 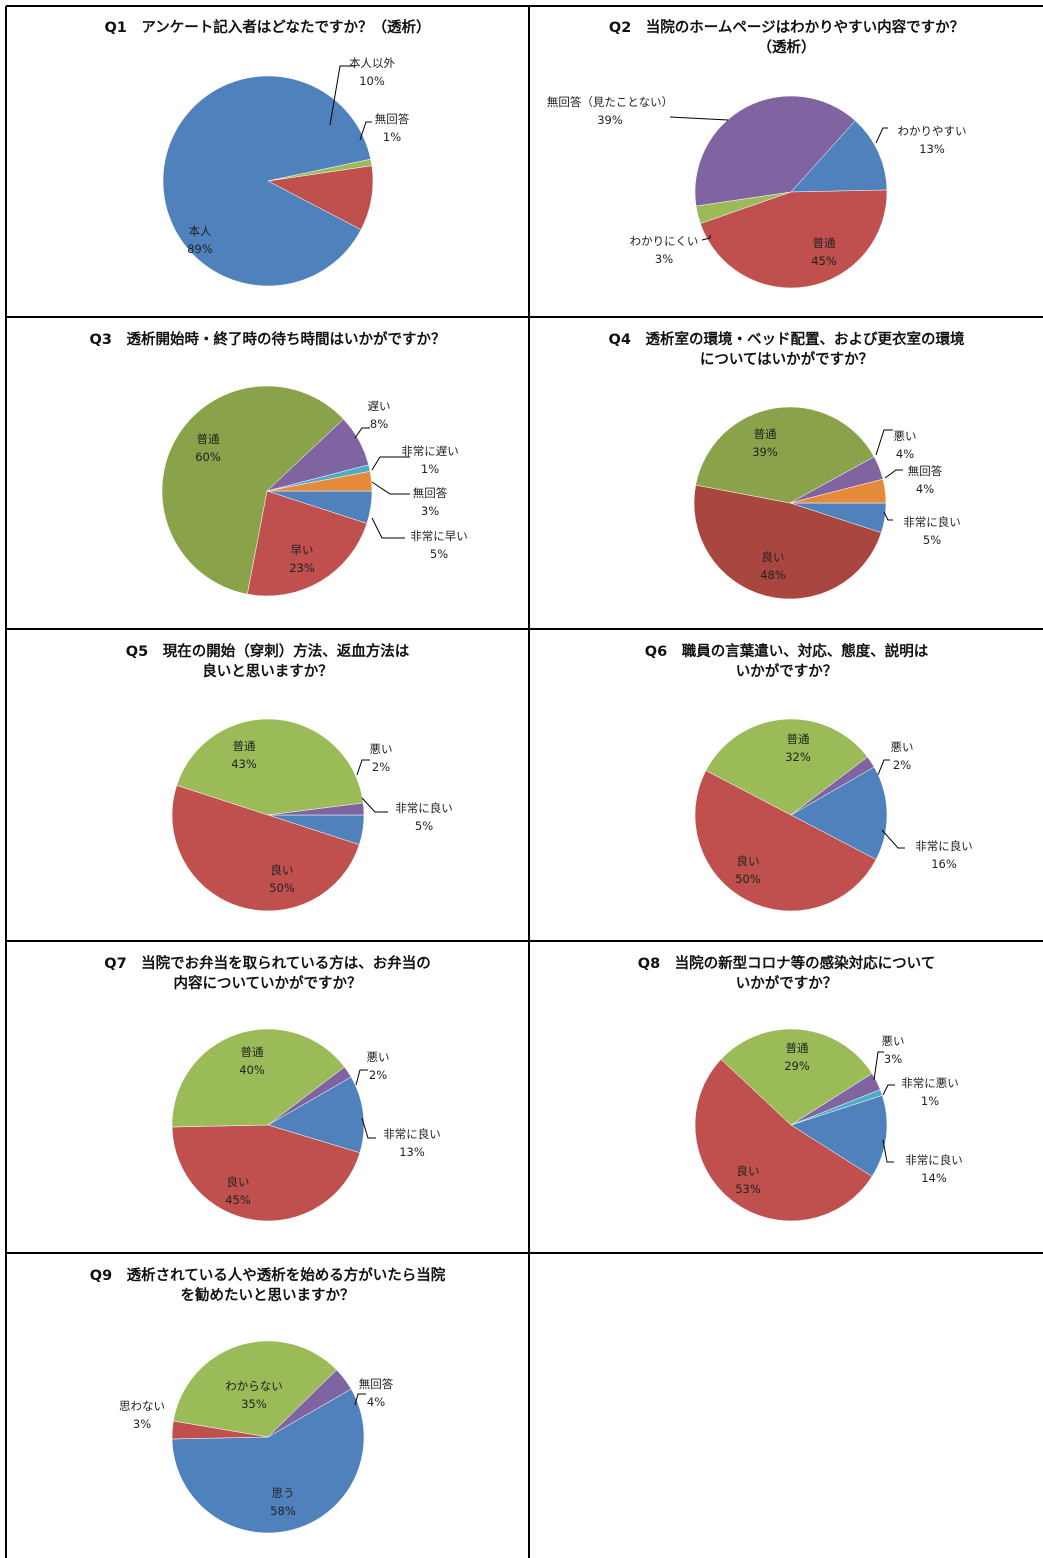 I want to click on slice-label-name: わからない, so click(x=254, y=1386).